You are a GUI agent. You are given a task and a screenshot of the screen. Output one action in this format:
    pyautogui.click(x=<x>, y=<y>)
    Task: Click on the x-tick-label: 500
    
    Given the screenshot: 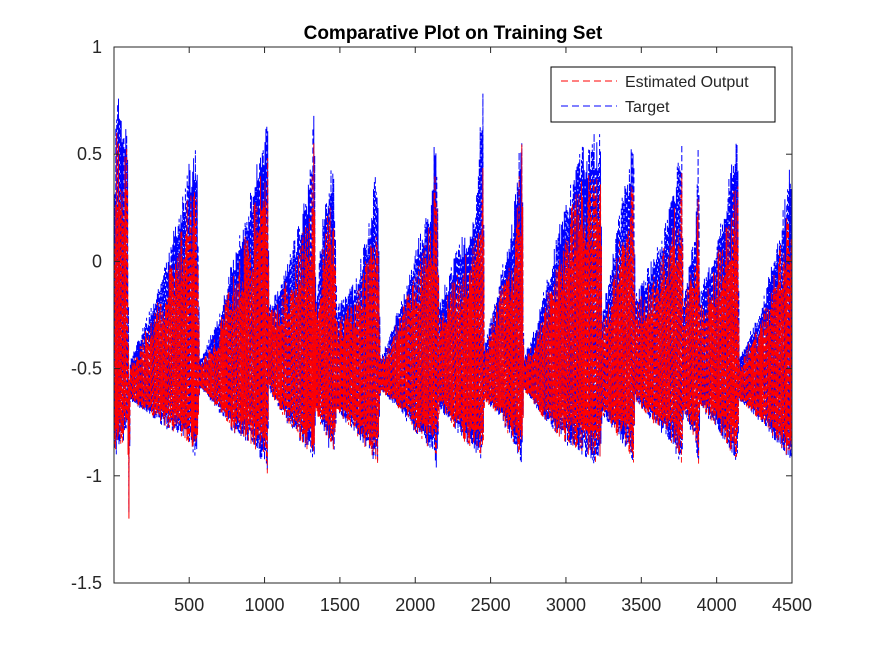 What is the action you would take?
    pyautogui.click(x=189, y=605)
    